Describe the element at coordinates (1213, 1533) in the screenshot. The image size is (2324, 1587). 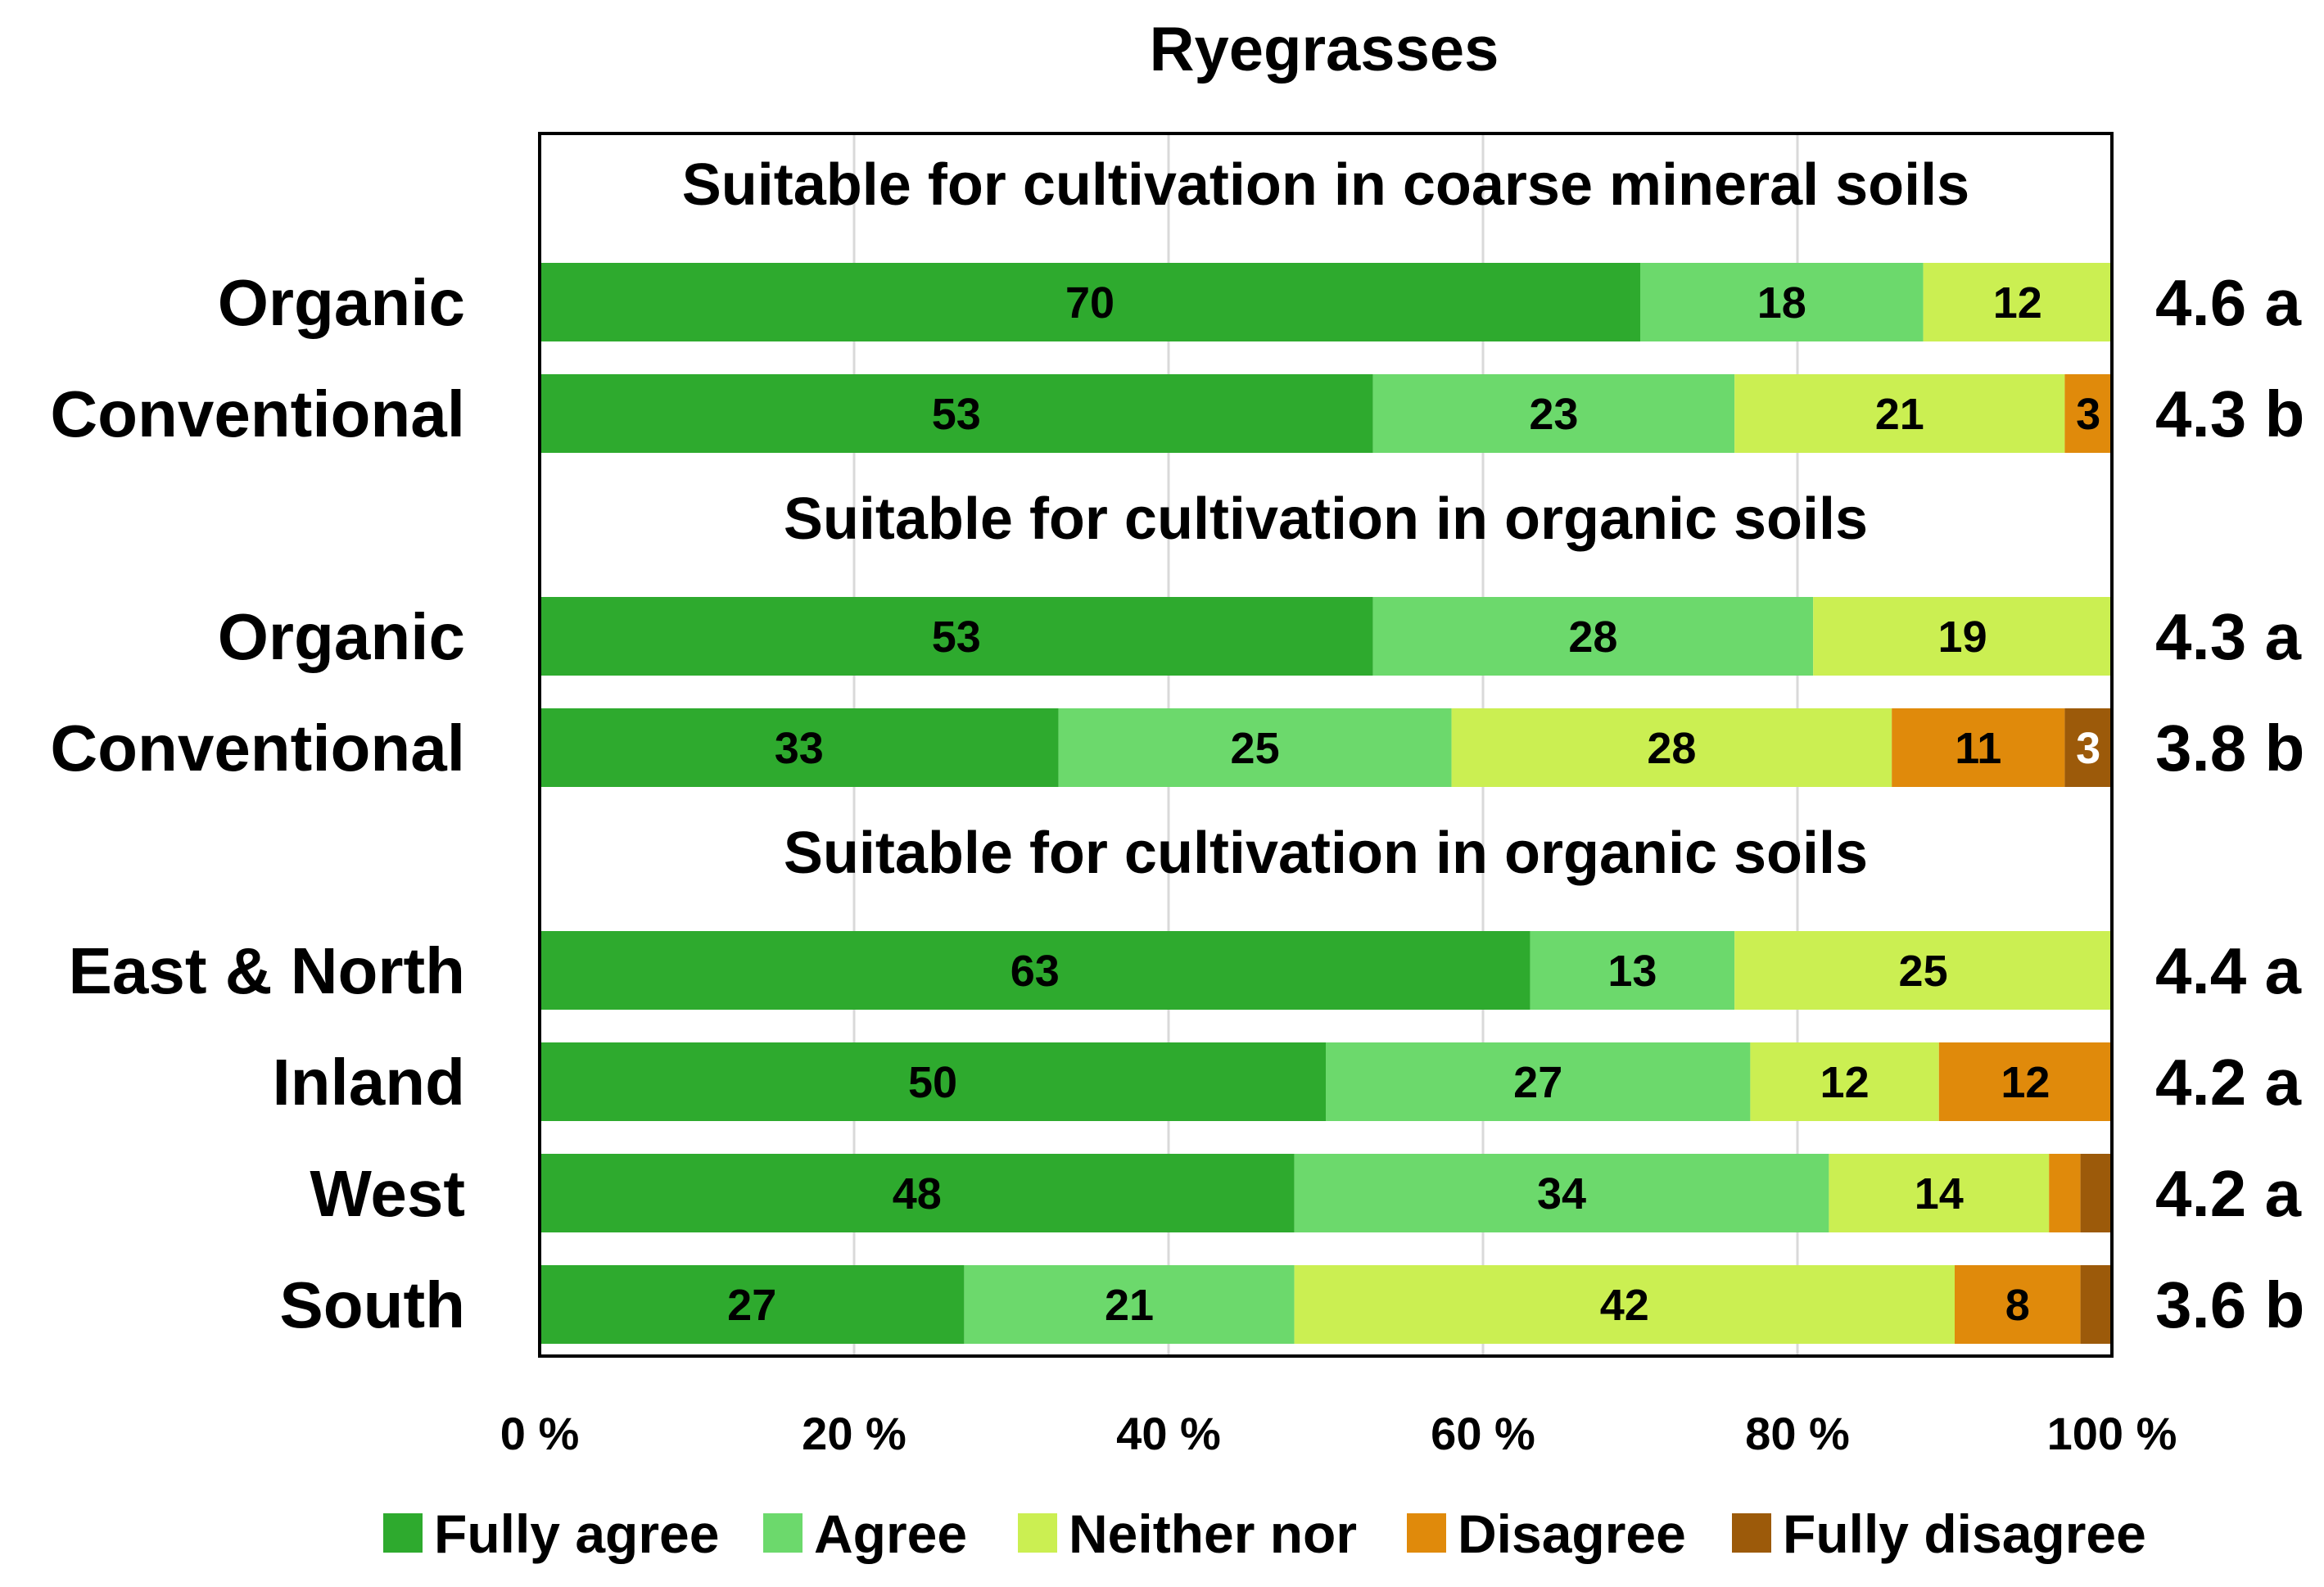
I see `legend-label-neither-nor: Neither nor` at that location.